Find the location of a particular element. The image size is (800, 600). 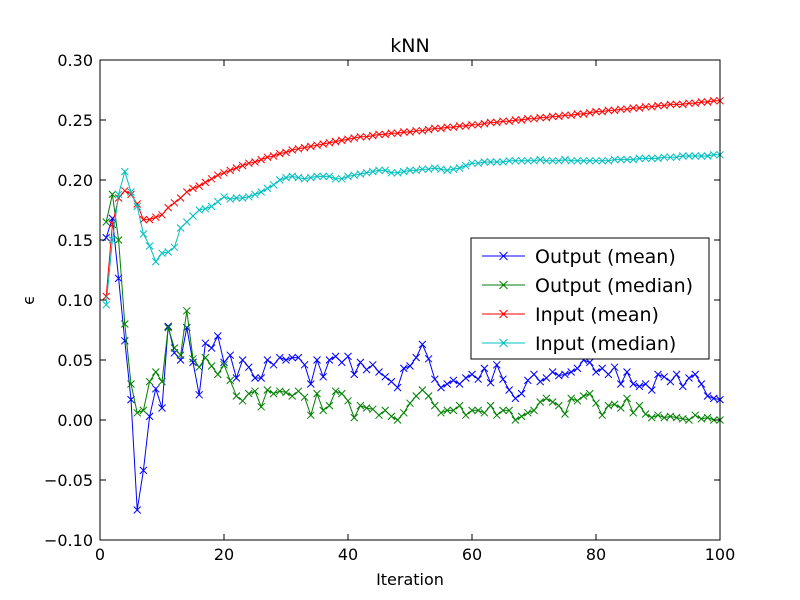

y-tick-label: −0.05 is located at coordinates (68, 480).